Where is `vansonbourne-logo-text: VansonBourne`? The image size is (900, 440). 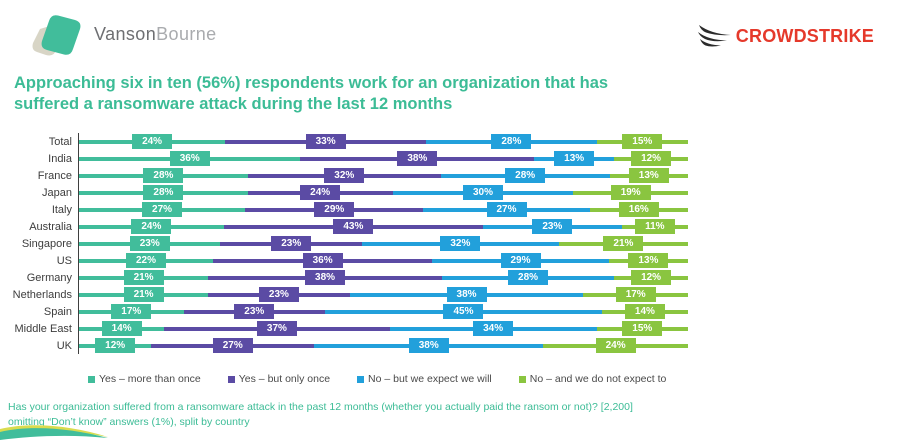 vansonbourne-logo-text: VansonBourne is located at coordinates (155, 34).